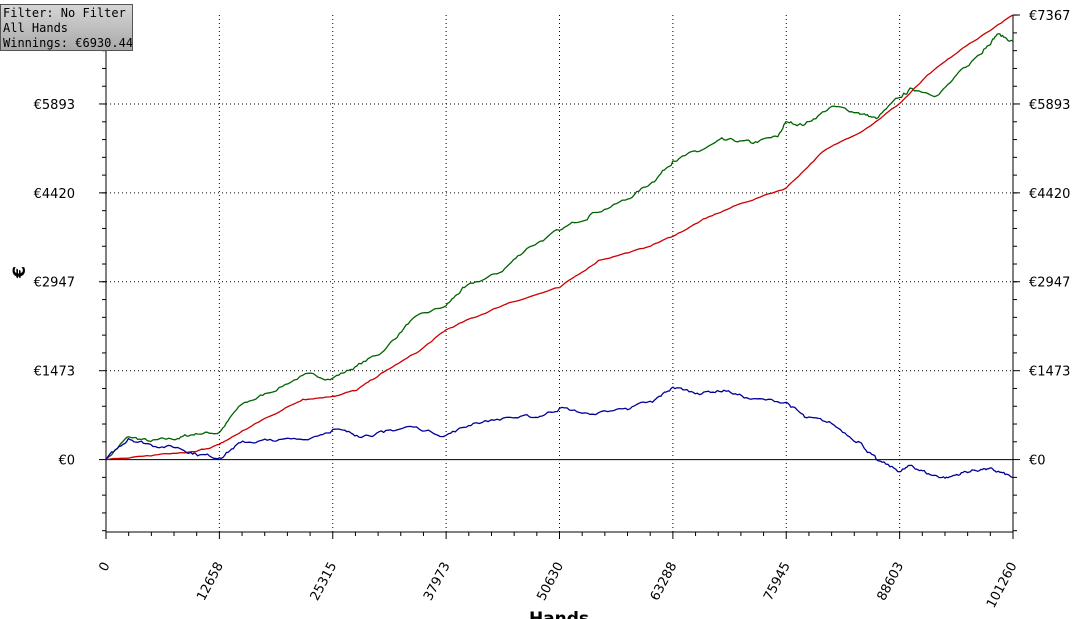 The image size is (1080, 619). I want to click on y-axis-title: €, so click(20, 272).